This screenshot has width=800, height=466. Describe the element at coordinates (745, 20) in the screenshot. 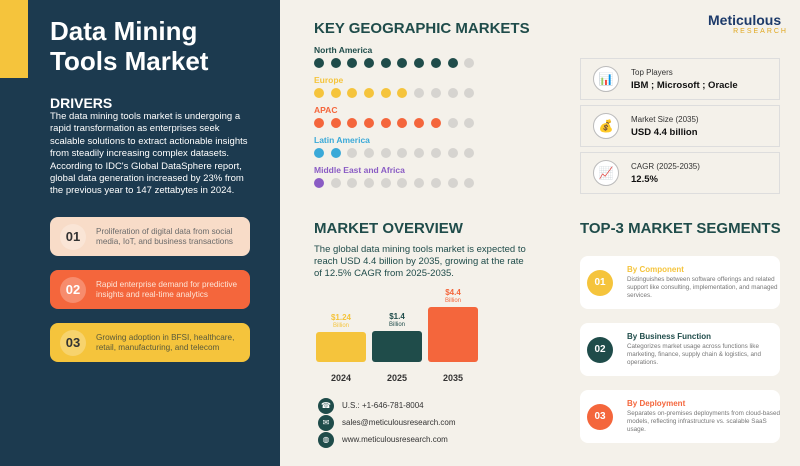

I see `logo-name: Meticulous` at that location.